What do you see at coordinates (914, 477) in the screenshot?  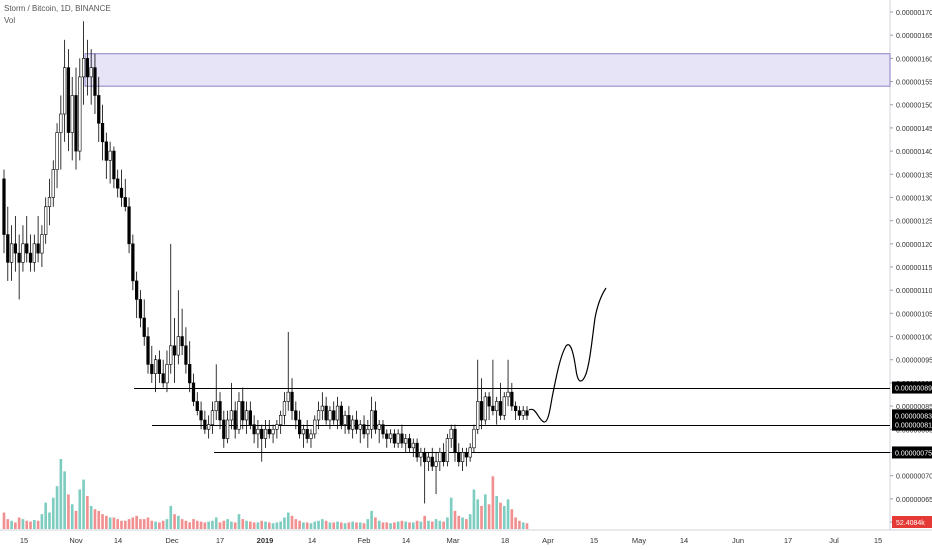 I see `price-tick-label: 0.00000070` at bounding box center [914, 477].